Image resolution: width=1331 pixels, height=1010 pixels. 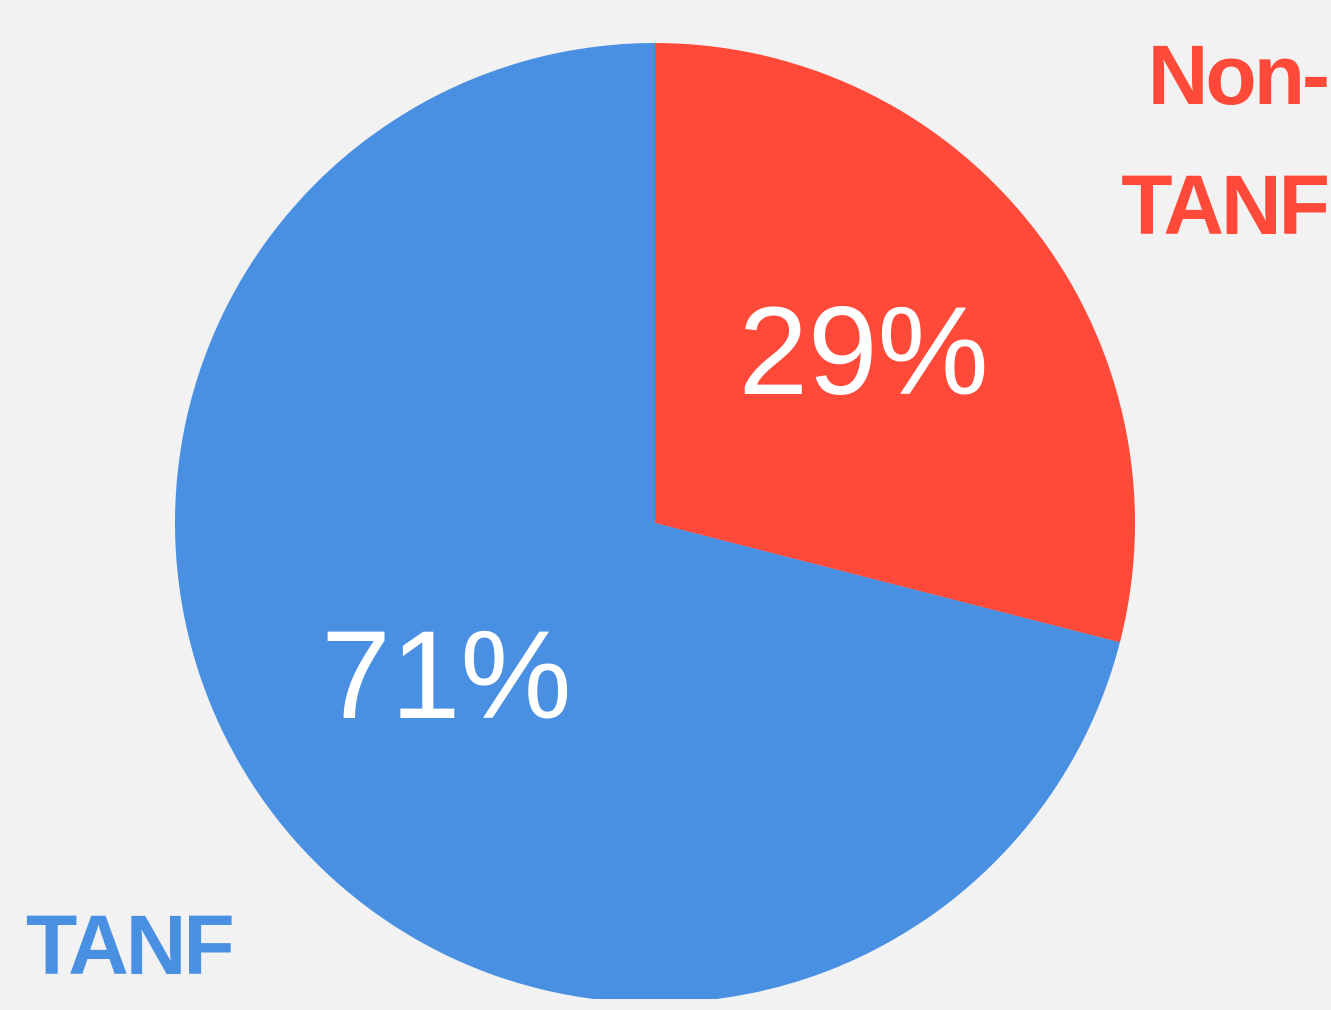 I want to click on category-label: Non-TANF, so click(x=1225, y=140).